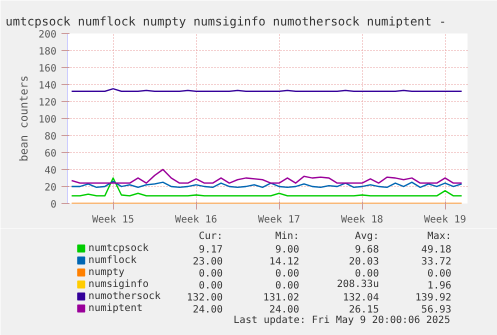 The width and height of the screenshot is (497, 335). I want to click on text: Cur:, so click(210, 236).